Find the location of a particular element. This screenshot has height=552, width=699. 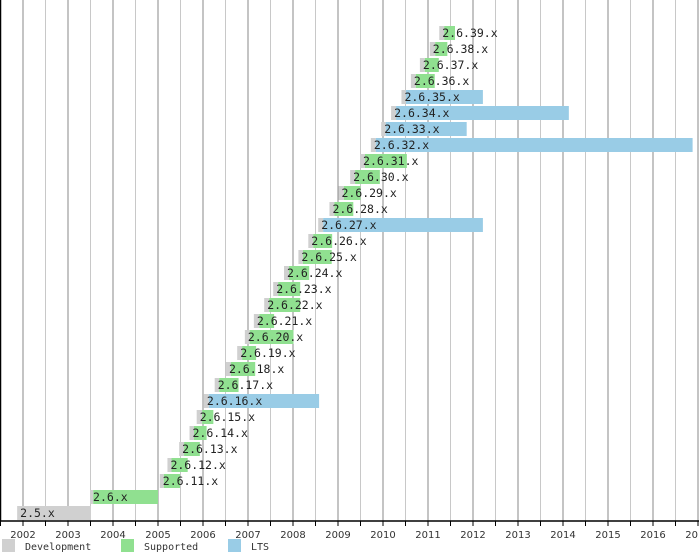

version-label: 2.6.37.x is located at coordinates (450, 65).